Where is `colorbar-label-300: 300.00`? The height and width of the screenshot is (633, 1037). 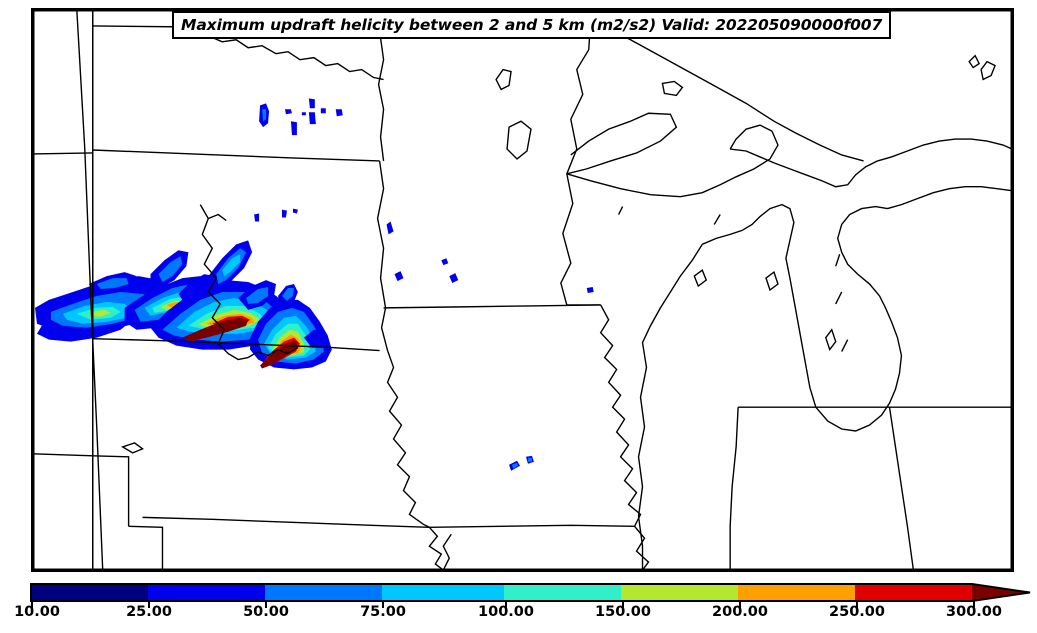 colorbar-label-300: 300.00 is located at coordinates (974, 612).